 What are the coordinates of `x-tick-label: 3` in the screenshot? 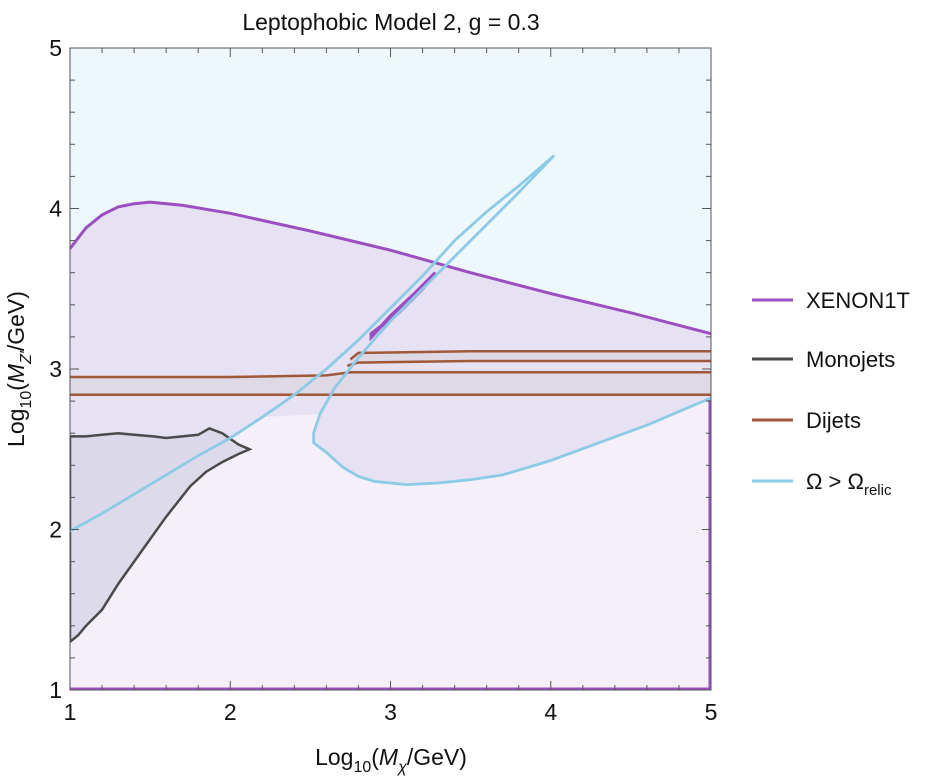 It's located at (390, 712).